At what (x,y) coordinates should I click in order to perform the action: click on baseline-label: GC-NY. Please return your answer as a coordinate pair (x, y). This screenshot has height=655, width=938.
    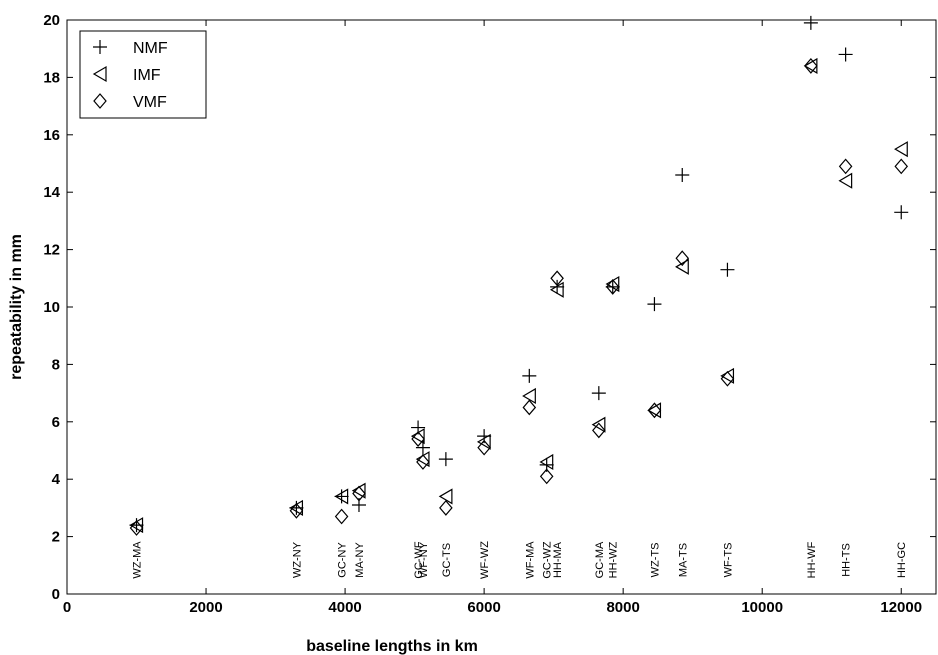
    Looking at the image, I should click on (343, 560).